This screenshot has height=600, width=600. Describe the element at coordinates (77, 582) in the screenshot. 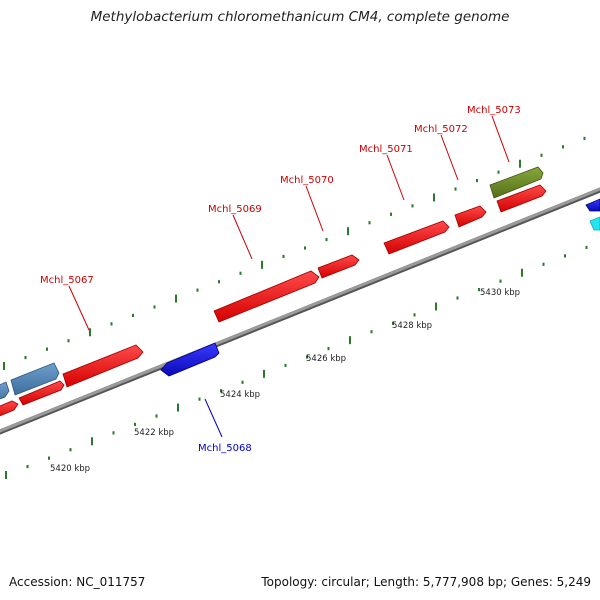

I see `accession-text: Accession: NC_011757` at that location.